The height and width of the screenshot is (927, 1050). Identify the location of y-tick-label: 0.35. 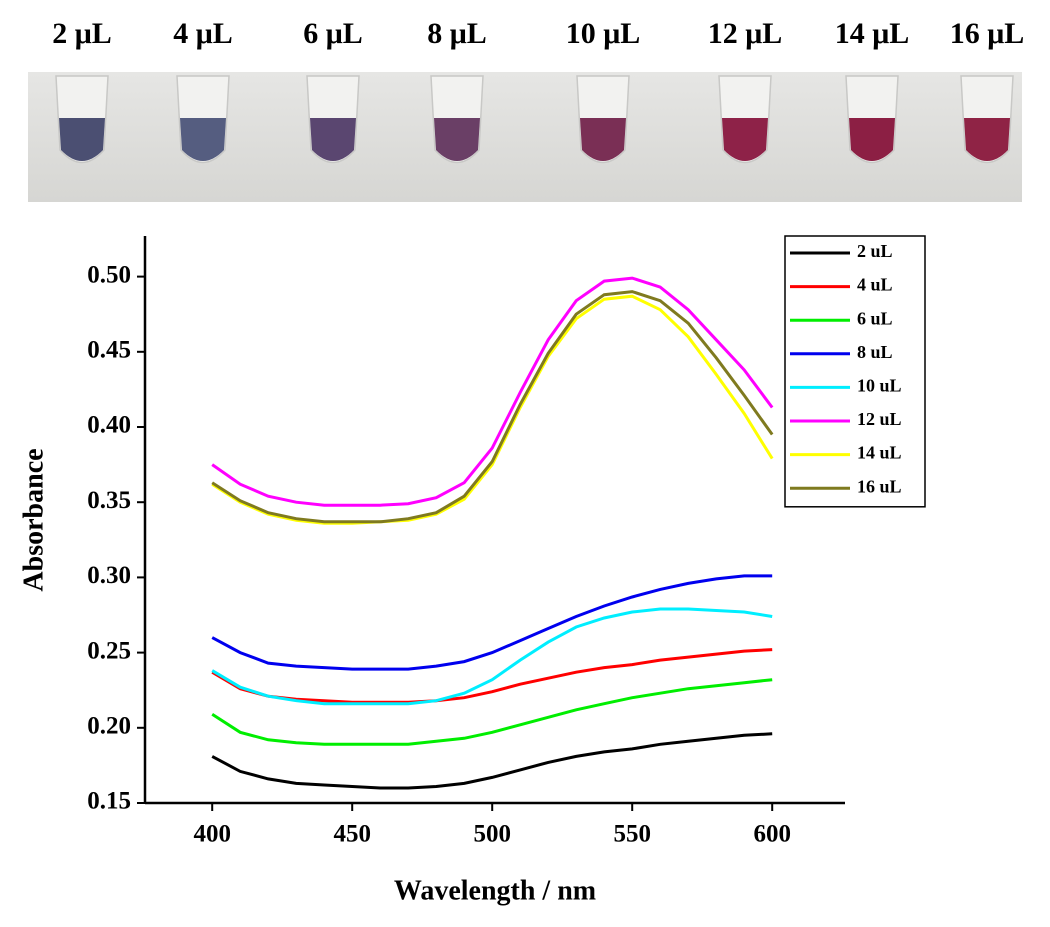
(109, 500).